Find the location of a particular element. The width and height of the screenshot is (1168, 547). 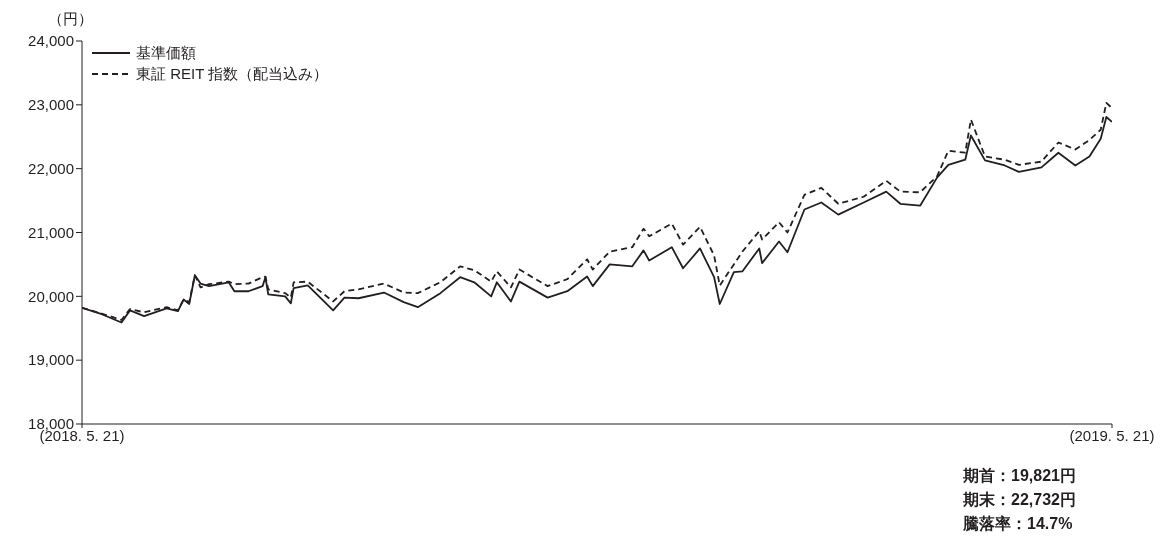

text: 騰落率：14.7% is located at coordinates (1018, 524).